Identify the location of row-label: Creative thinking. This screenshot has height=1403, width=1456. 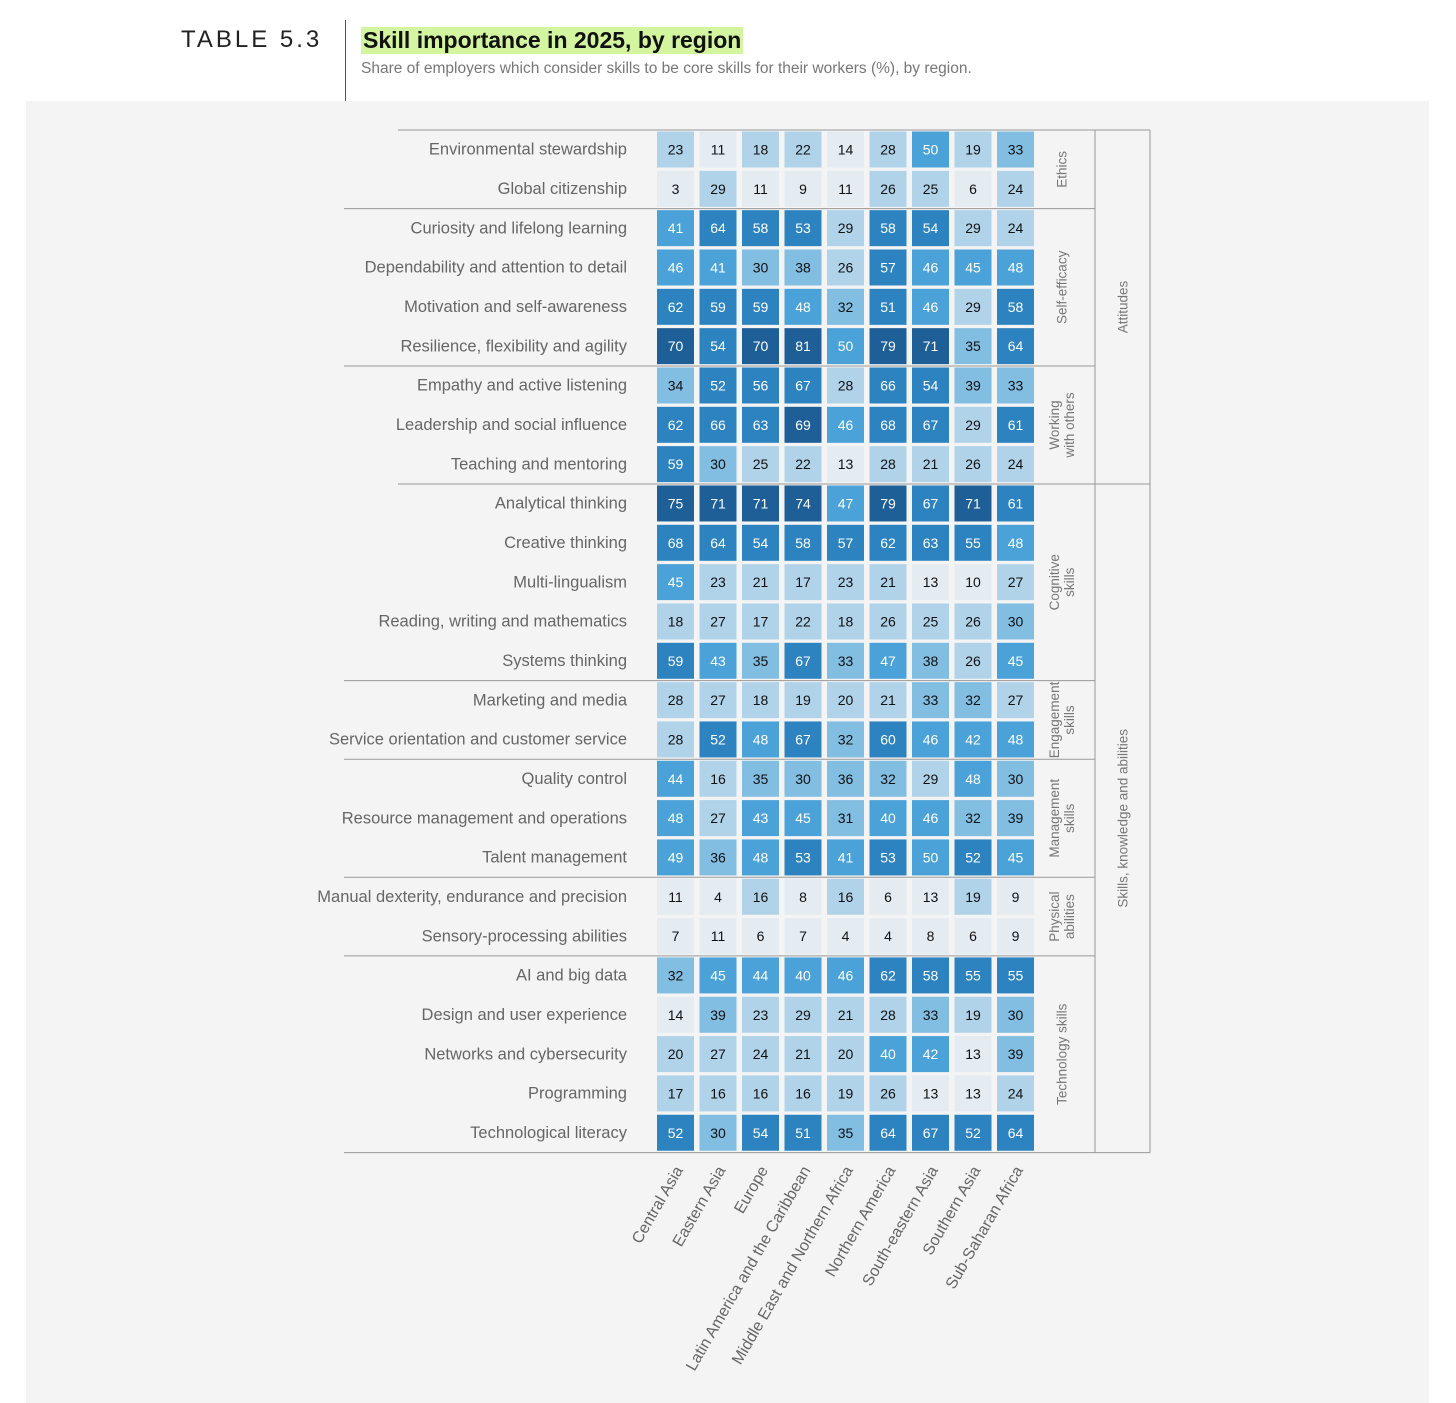
(565, 543).